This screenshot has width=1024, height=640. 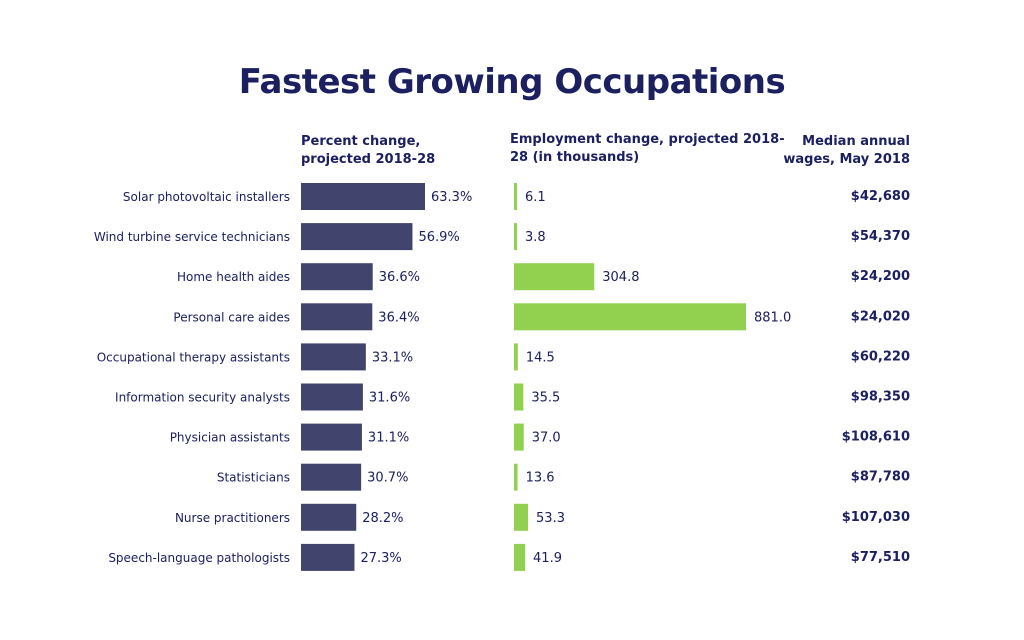 What do you see at coordinates (392, 357) in the screenshot?
I see `percent-value-label: 33.1%` at bounding box center [392, 357].